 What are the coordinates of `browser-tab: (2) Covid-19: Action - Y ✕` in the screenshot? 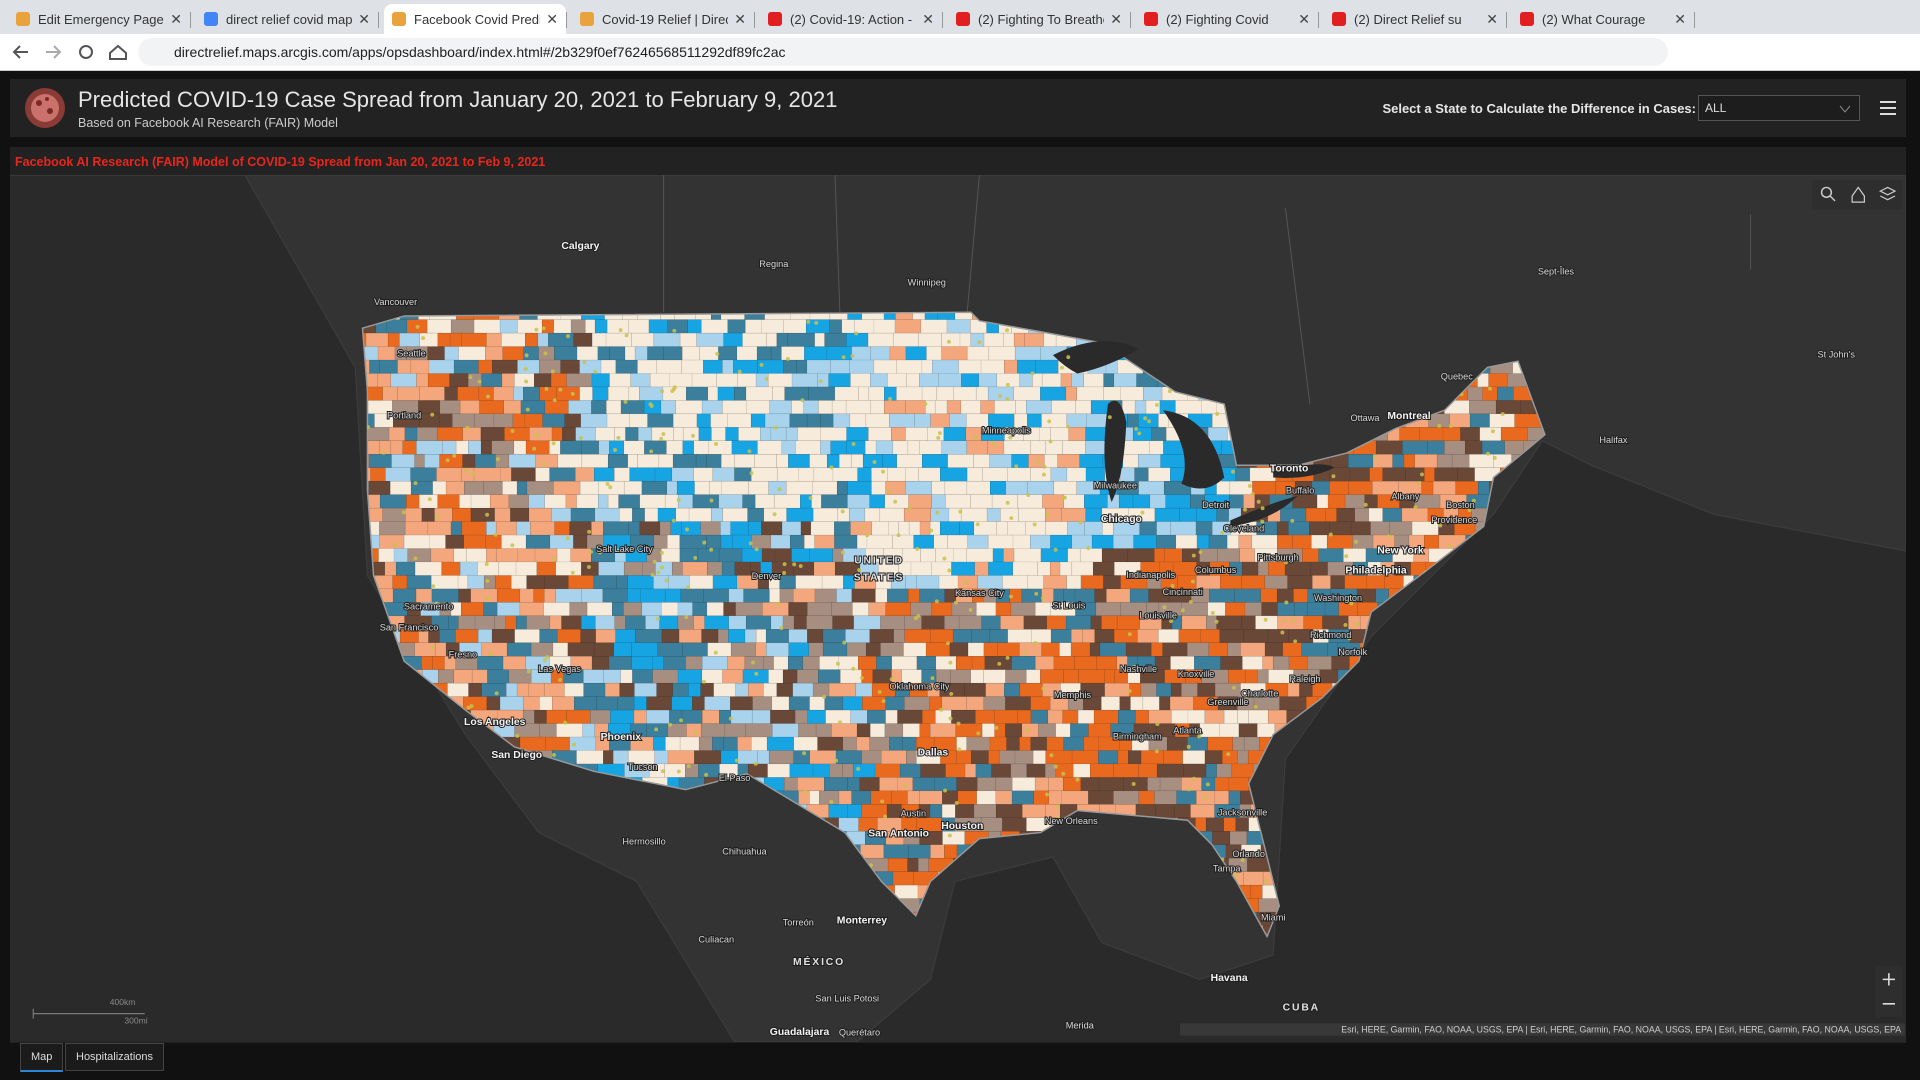 It's located at (851, 19).